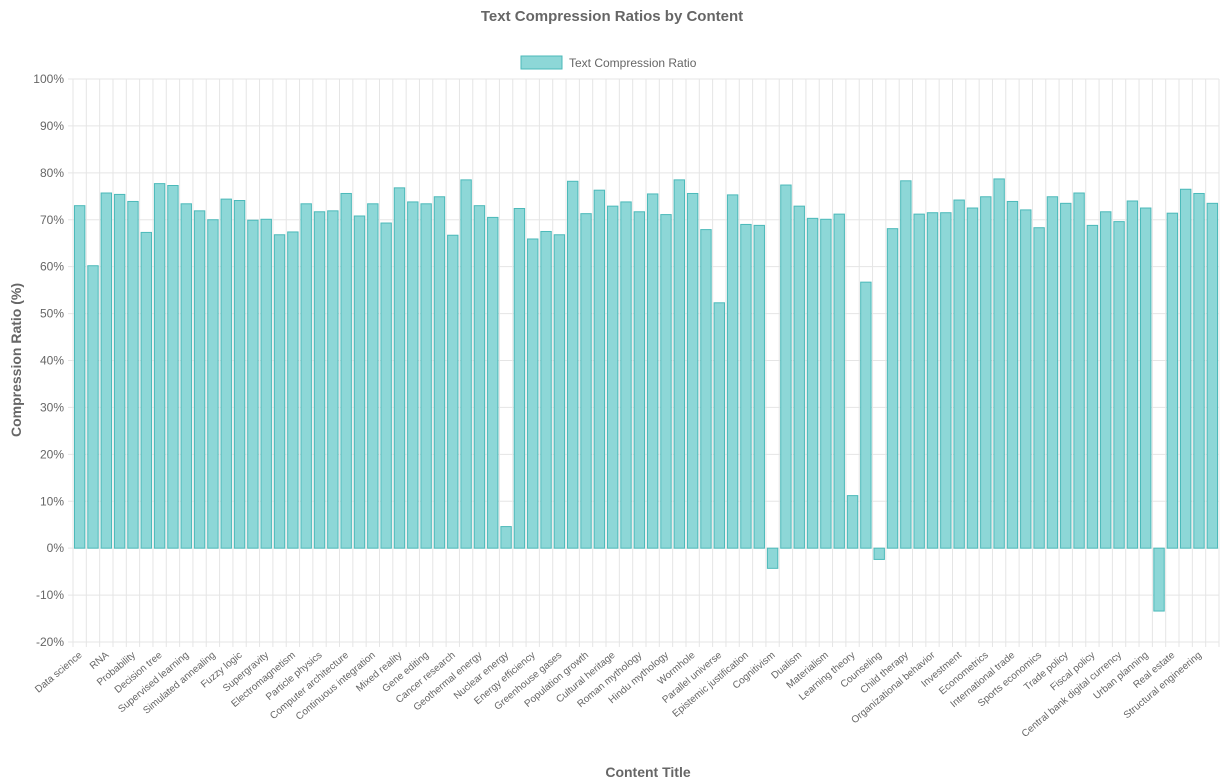 This screenshot has height=782, width=1221. Describe the element at coordinates (52, 454) in the screenshot. I see `y-tick-label: 20%` at that location.